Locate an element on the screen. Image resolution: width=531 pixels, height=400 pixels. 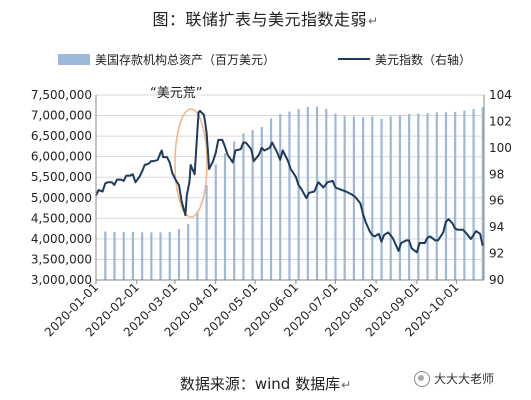
watermark: 大大大老师 is located at coordinates (454, 378).